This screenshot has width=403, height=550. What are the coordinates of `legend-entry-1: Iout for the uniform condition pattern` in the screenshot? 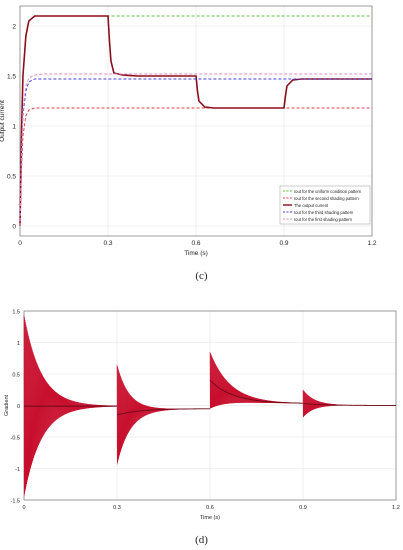 It's located at (328, 191).